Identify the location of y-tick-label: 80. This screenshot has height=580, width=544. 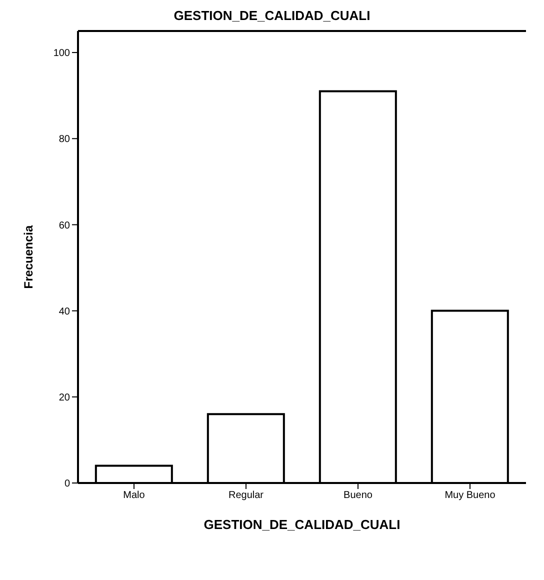
(64, 140).